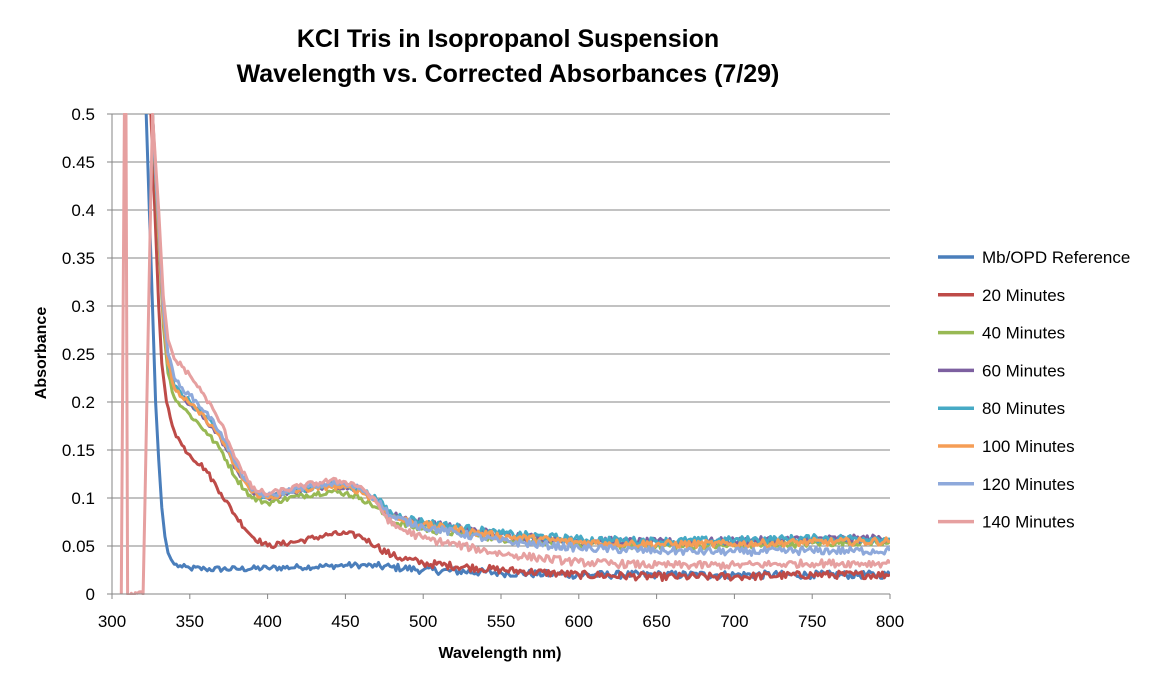  I want to click on legend-label: 80 Minutes, so click(1023, 408).